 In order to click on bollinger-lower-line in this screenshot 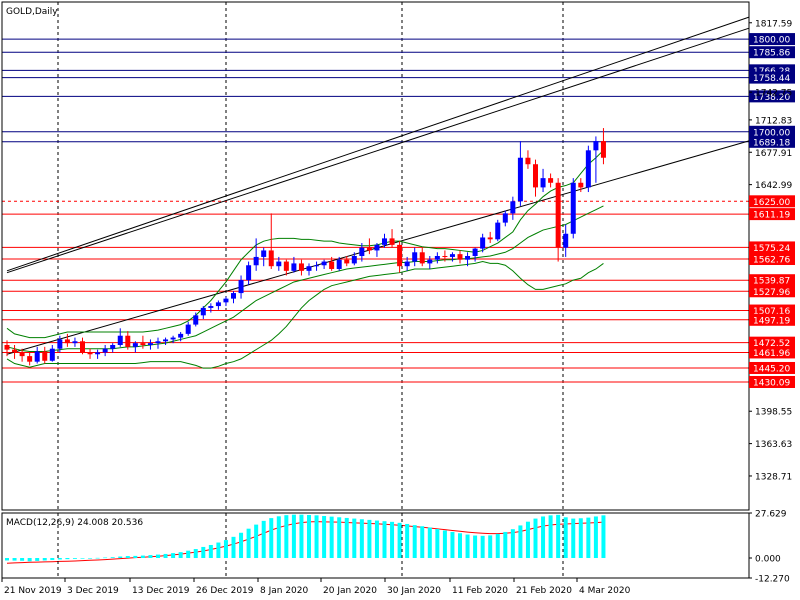, I will do `click(305, 315)`.